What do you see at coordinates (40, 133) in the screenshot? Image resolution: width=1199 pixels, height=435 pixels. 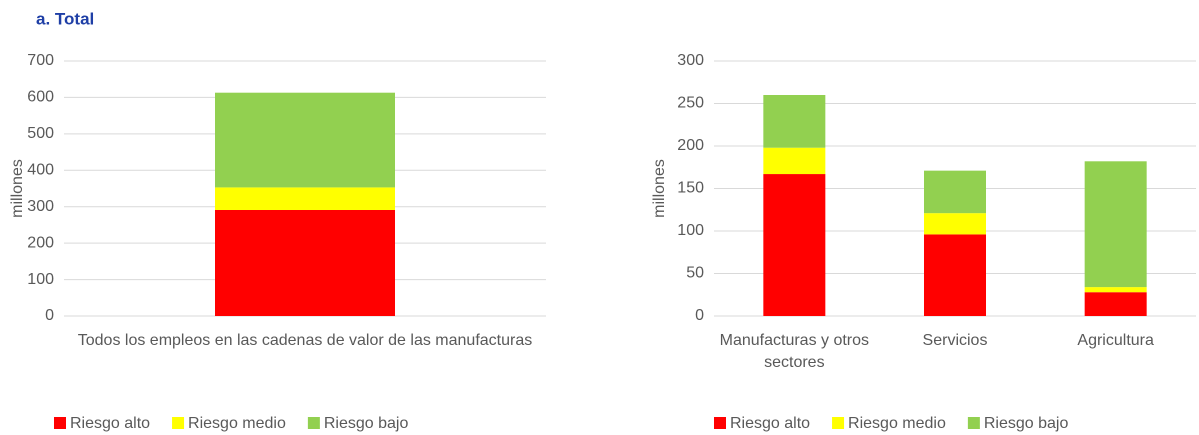 I see `y-tick-label: 500` at bounding box center [40, 133].